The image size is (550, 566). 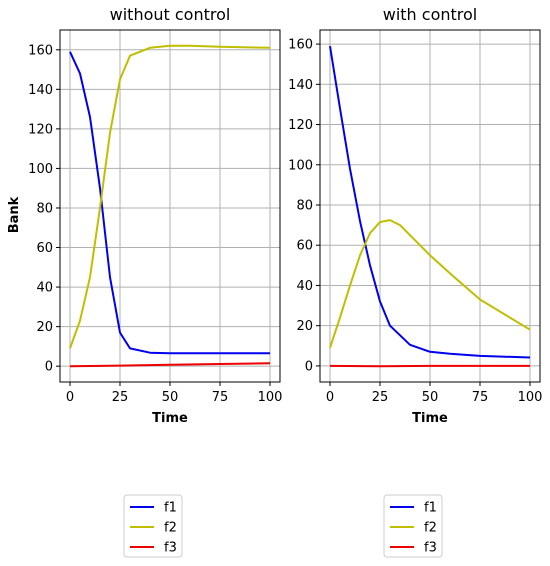 What do you see at coordinates (170, 365) in the screenshot?
I see `series-line-f3` at bounding box center [170, 365].